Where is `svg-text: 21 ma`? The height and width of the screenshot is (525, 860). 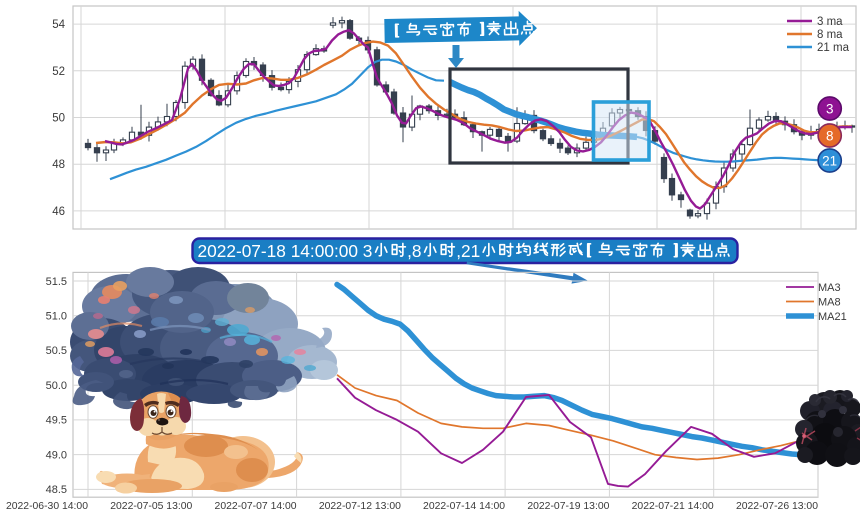 svg-text: 21 ma is located at coordinates (833, 48).